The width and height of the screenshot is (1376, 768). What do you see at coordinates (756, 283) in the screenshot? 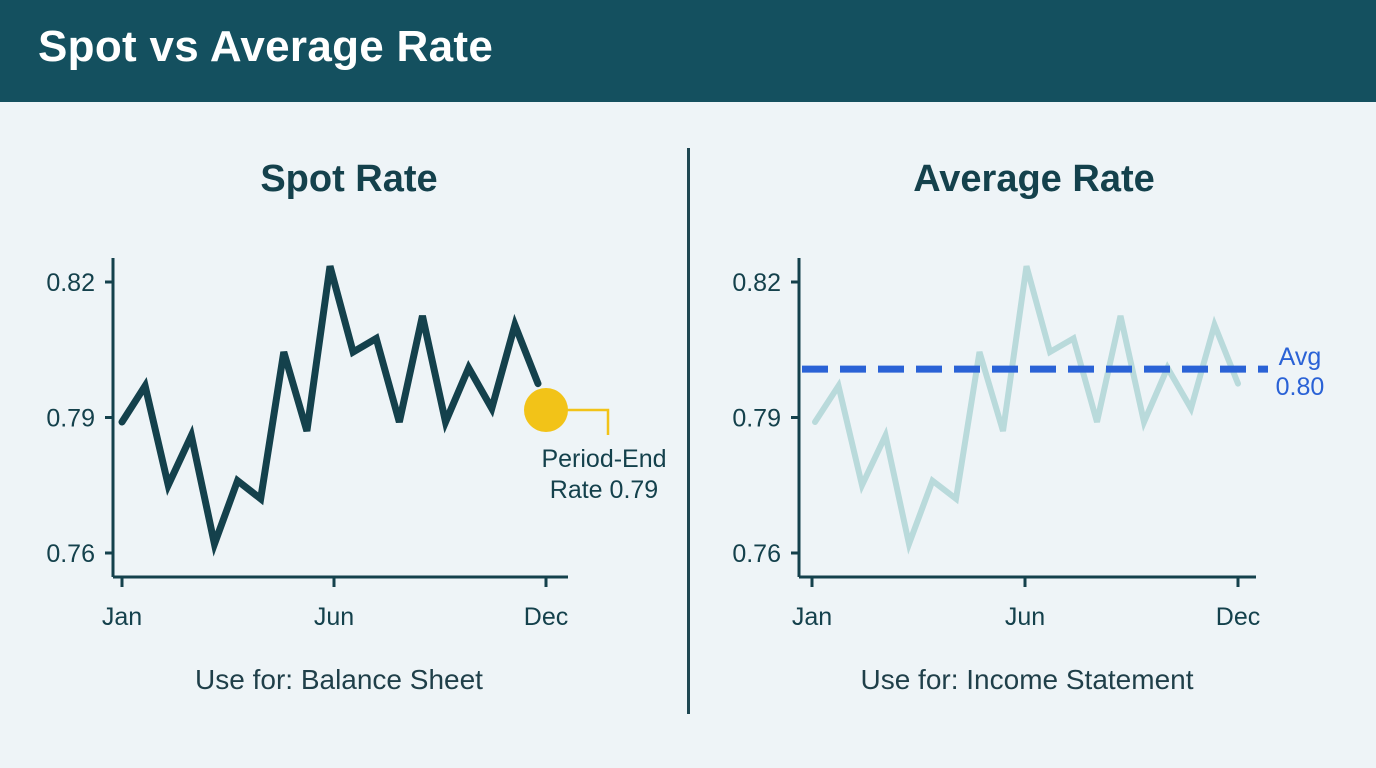
I see `avg-y-tick-label: 0.82` at bounding box center [756, 283].